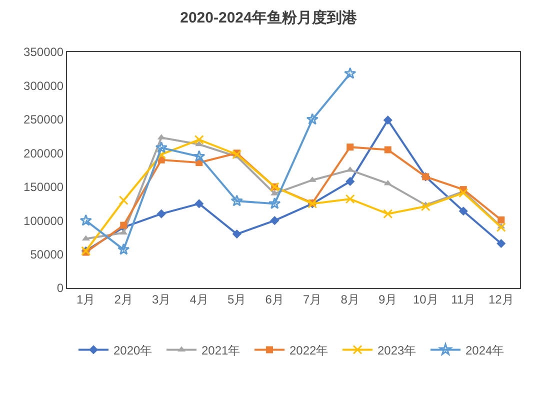 This screenshot has height=400, width=537. I want to click on x-tick-label: 12月, so click(501, 299).